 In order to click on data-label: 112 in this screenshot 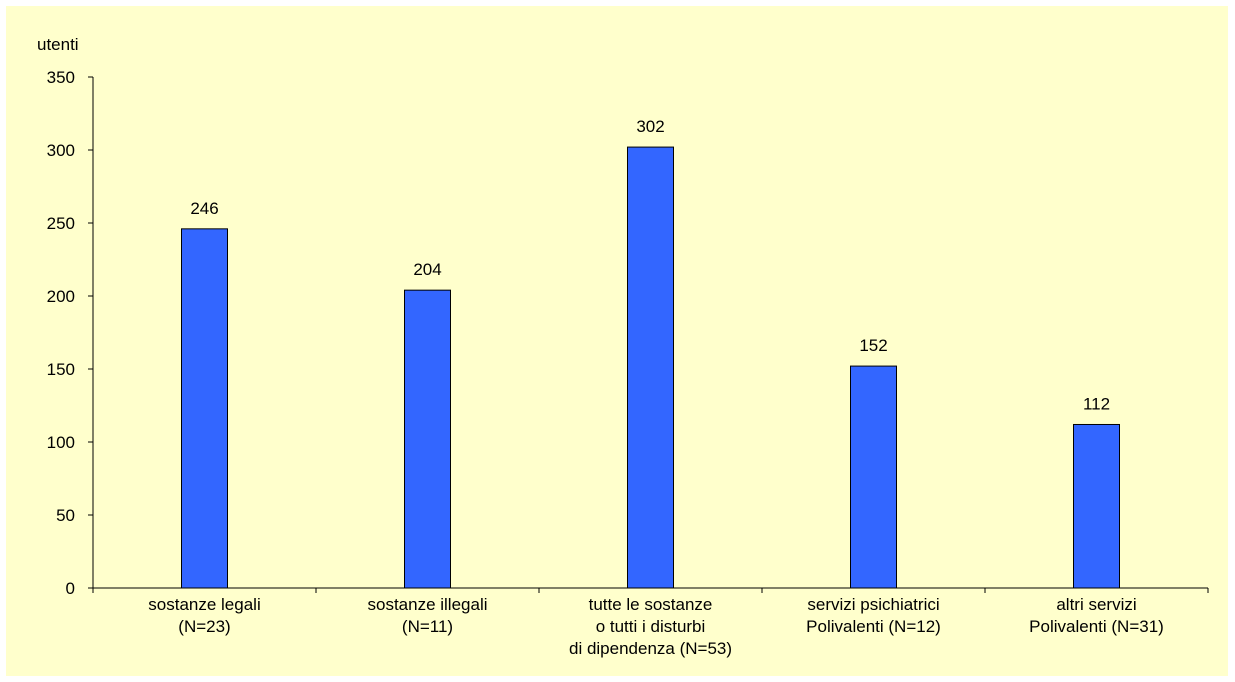, I will do `click(1096, 403)`.